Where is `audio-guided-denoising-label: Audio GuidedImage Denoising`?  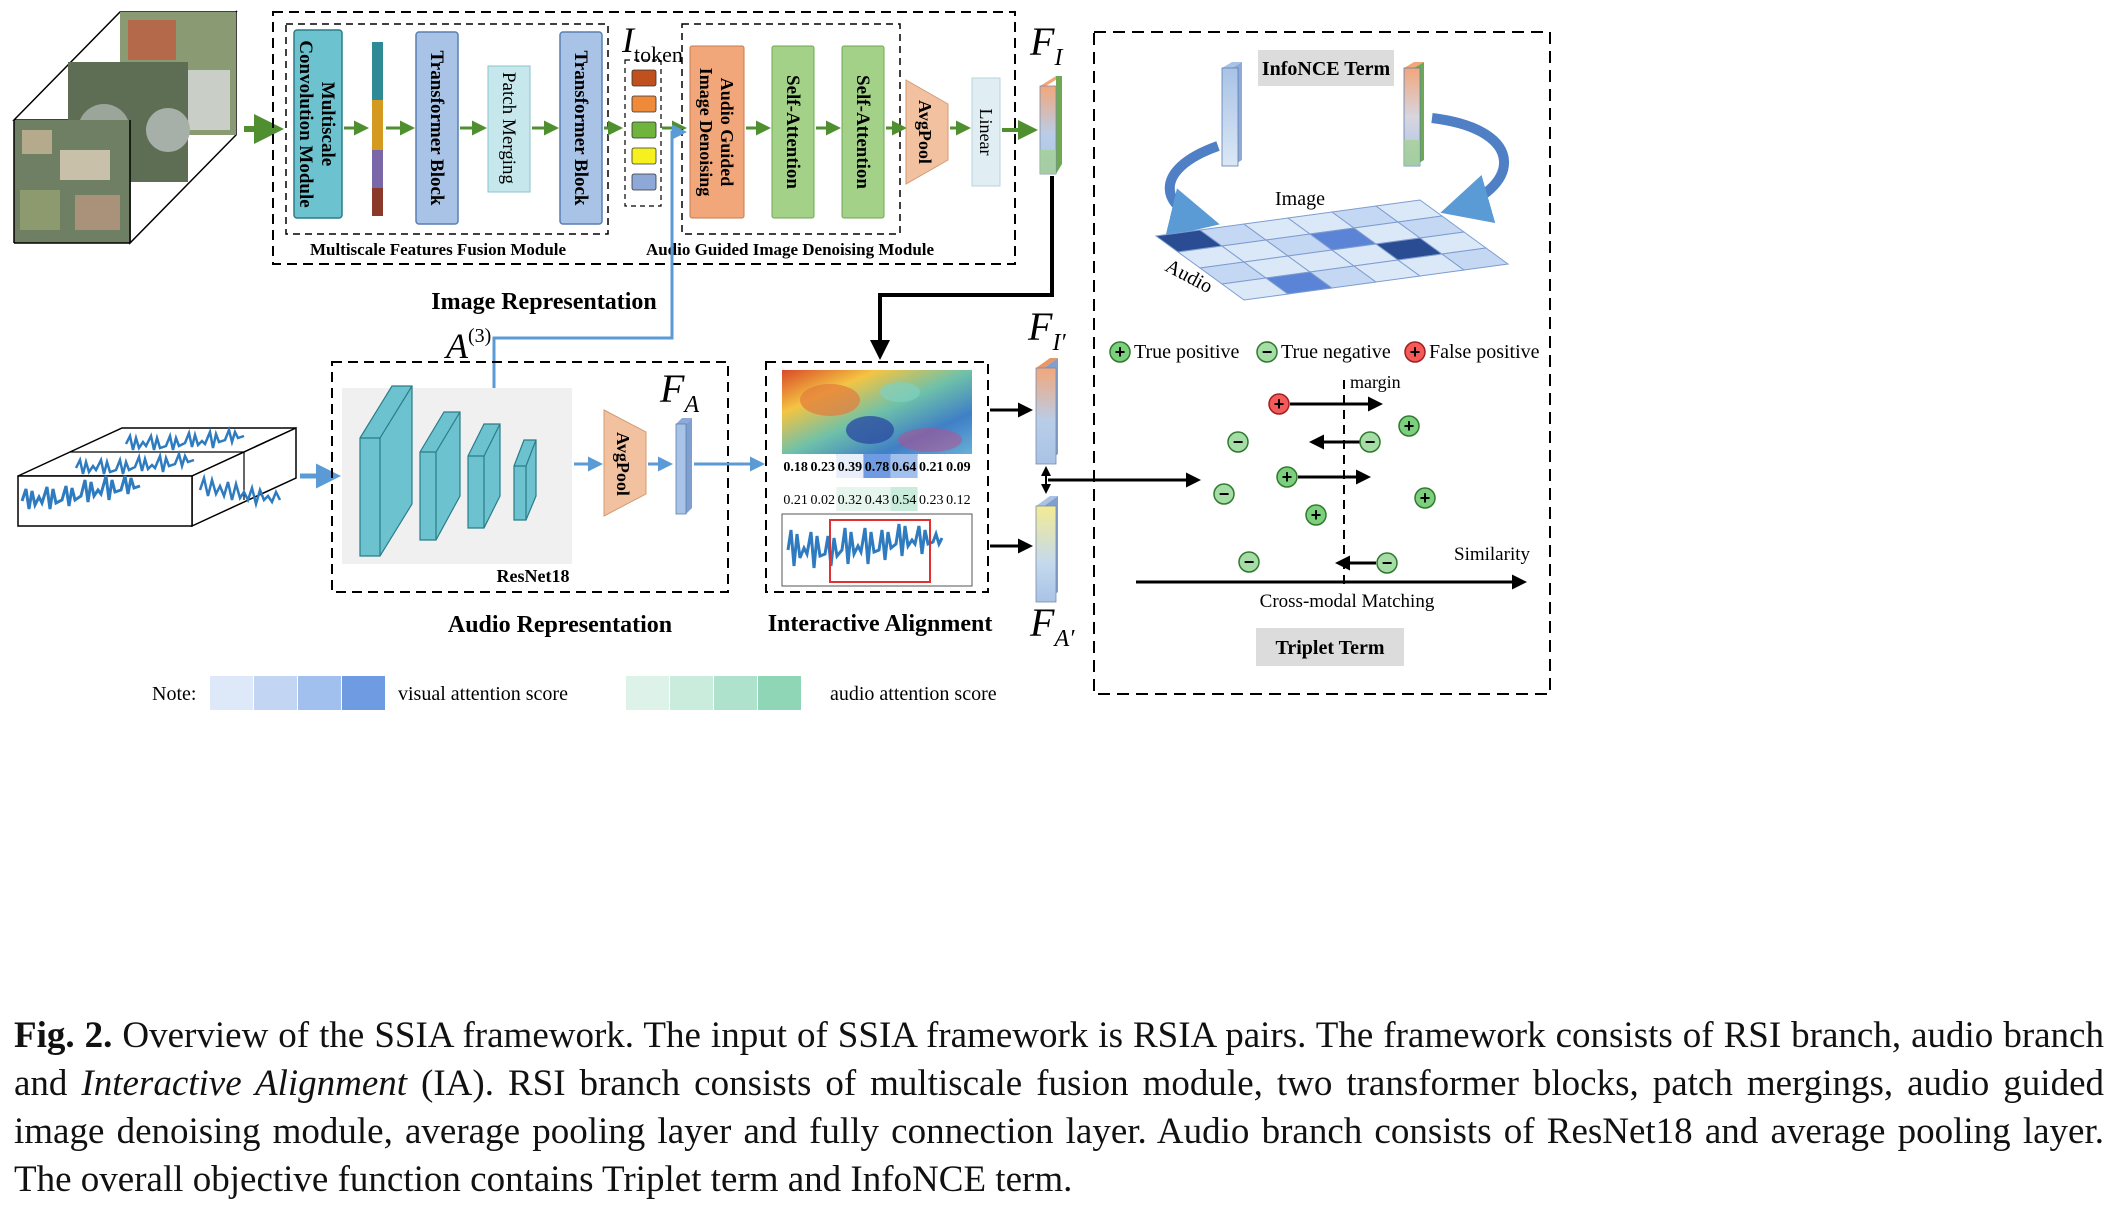 audio-guided-denoising-label: Audio GuidedImage Denoising is located at coordinates (716, 132).